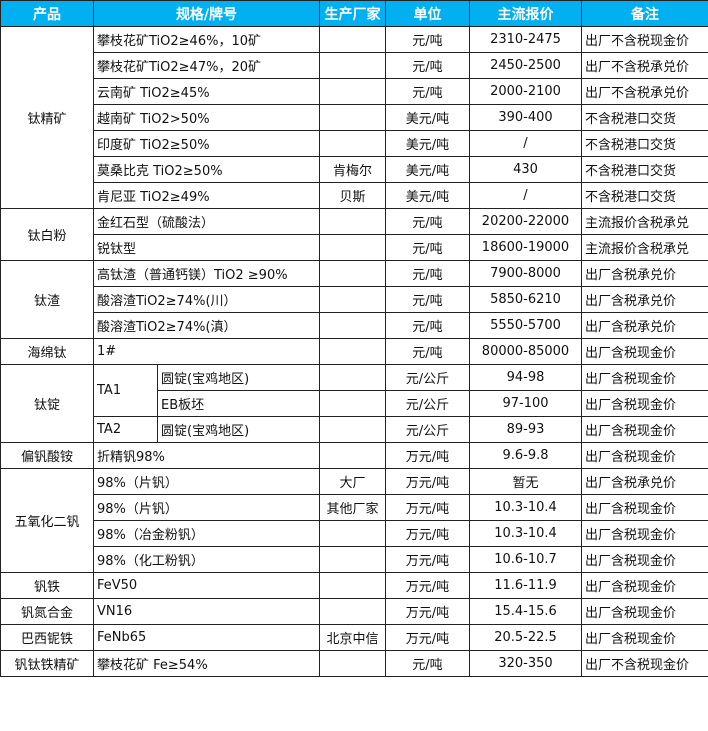 The width and height of the screenshot is (708, 731). Describe the element at coordinates (352, 481) in the screenshot. I see `maker-cell: 大厂` at that location.